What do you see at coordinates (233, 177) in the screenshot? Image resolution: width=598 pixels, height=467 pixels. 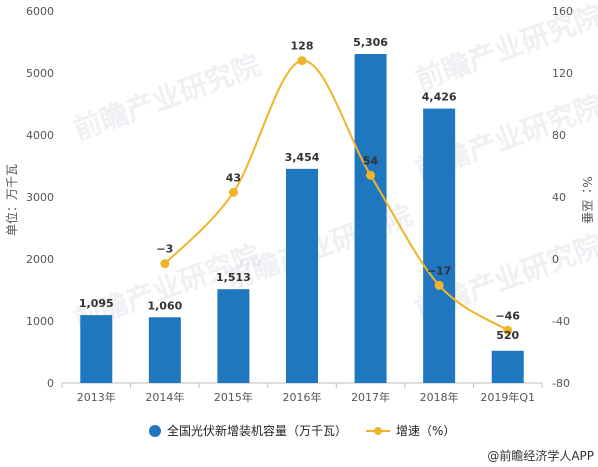 I see `growth-value-label: 43` at bounding box center [233, 177].